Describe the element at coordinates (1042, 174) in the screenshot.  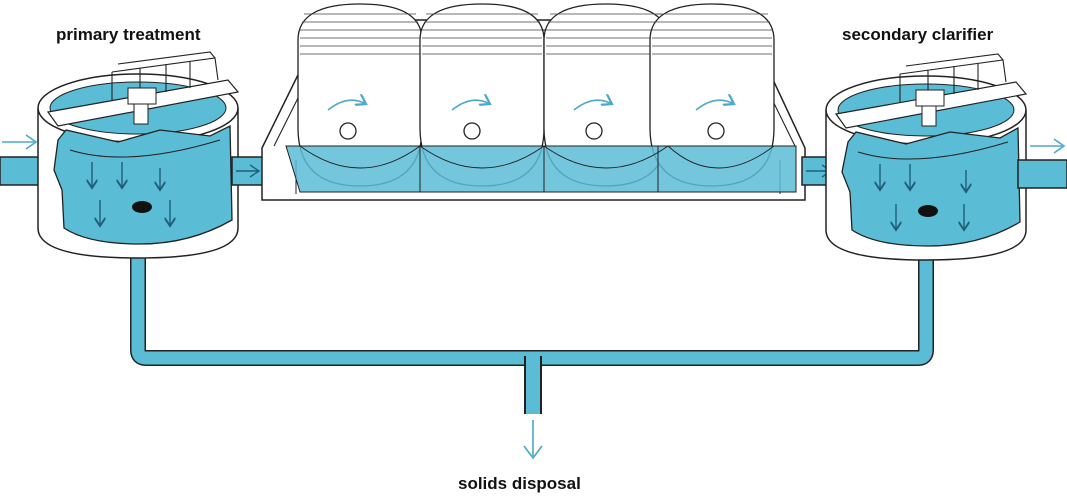
I see `outlet-pipe` at that location.